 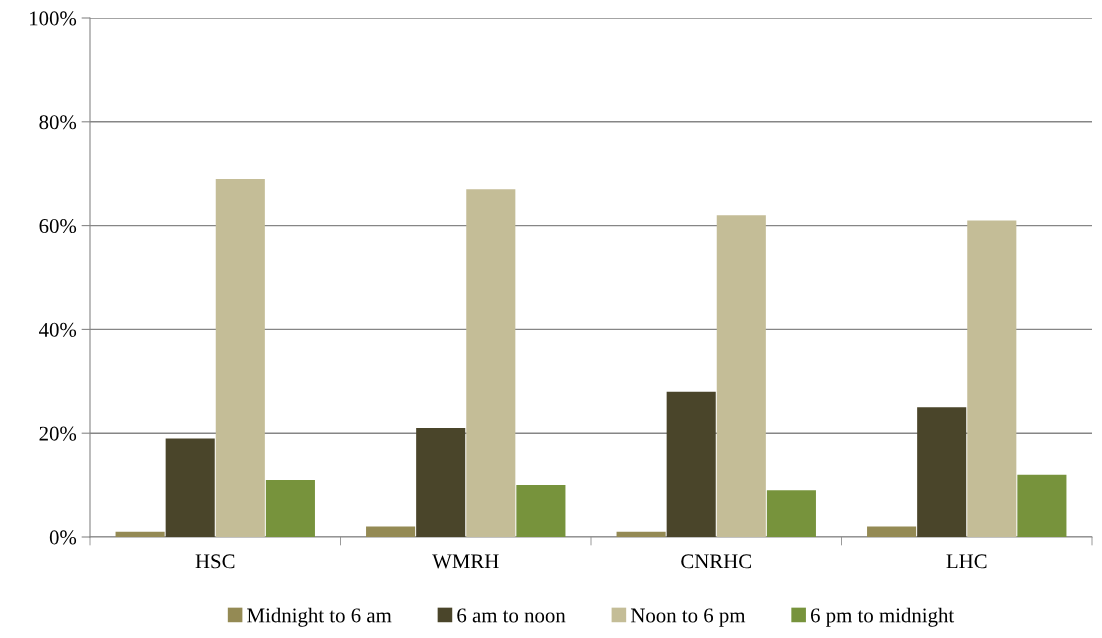 What do you see at coordinates (58, 122) in the screenshot?
I see `y-tick-label: 80%` at bounding box center [58, 122].